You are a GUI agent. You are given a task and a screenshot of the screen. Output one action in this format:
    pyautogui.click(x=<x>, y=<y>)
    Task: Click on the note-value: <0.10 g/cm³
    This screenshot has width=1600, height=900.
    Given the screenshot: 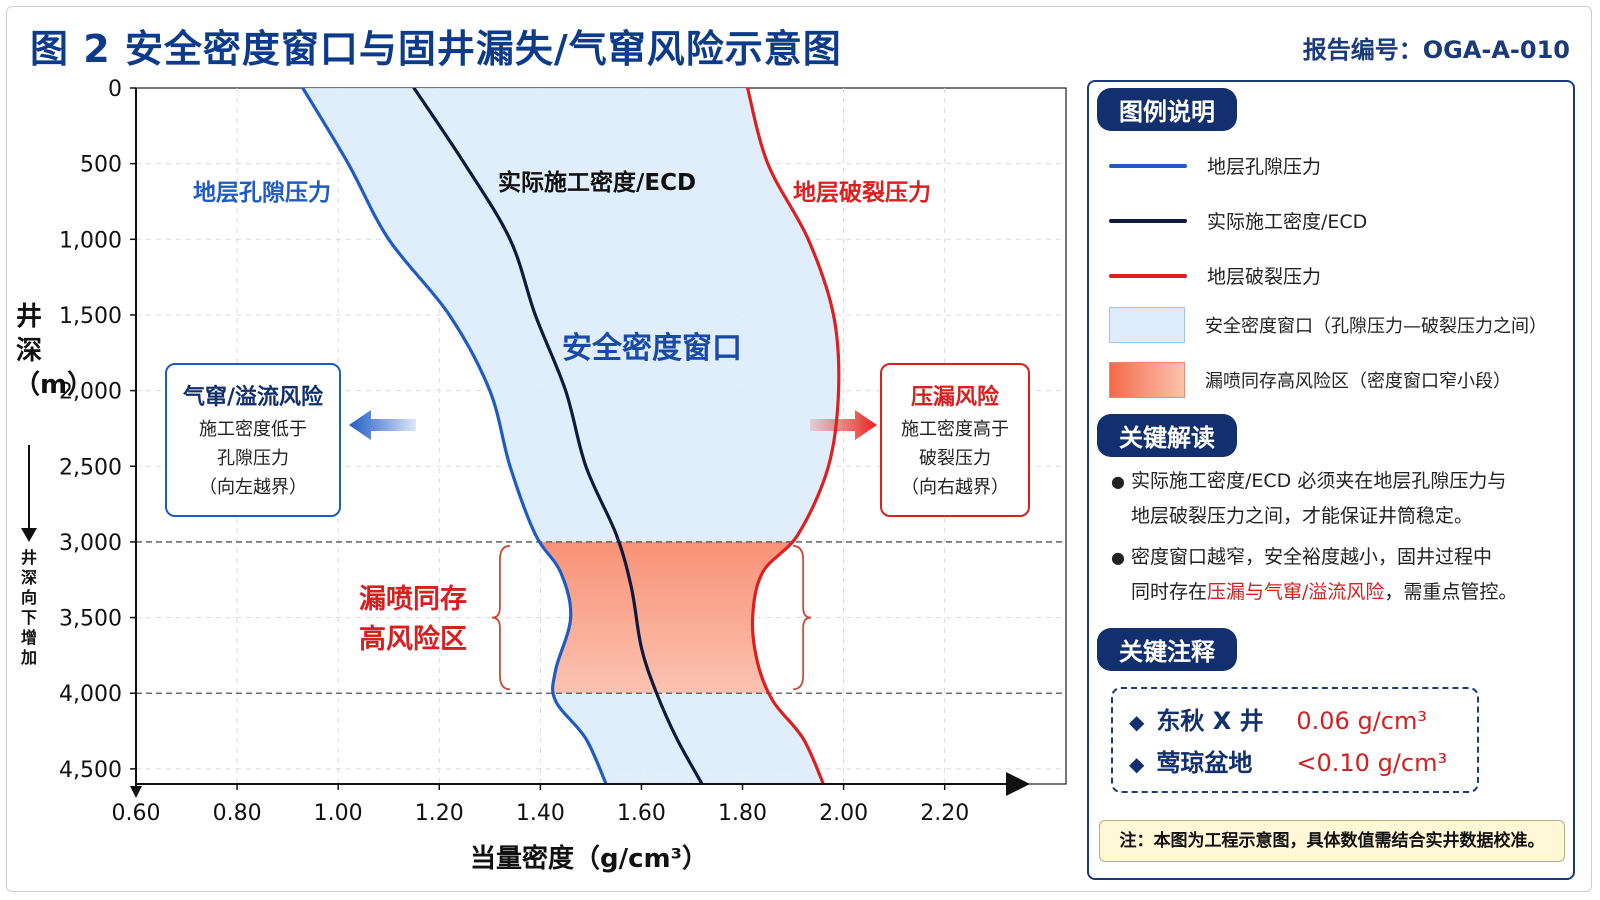 What is the action you would take?
    pyautogui.click(x=1372, y=763)
    